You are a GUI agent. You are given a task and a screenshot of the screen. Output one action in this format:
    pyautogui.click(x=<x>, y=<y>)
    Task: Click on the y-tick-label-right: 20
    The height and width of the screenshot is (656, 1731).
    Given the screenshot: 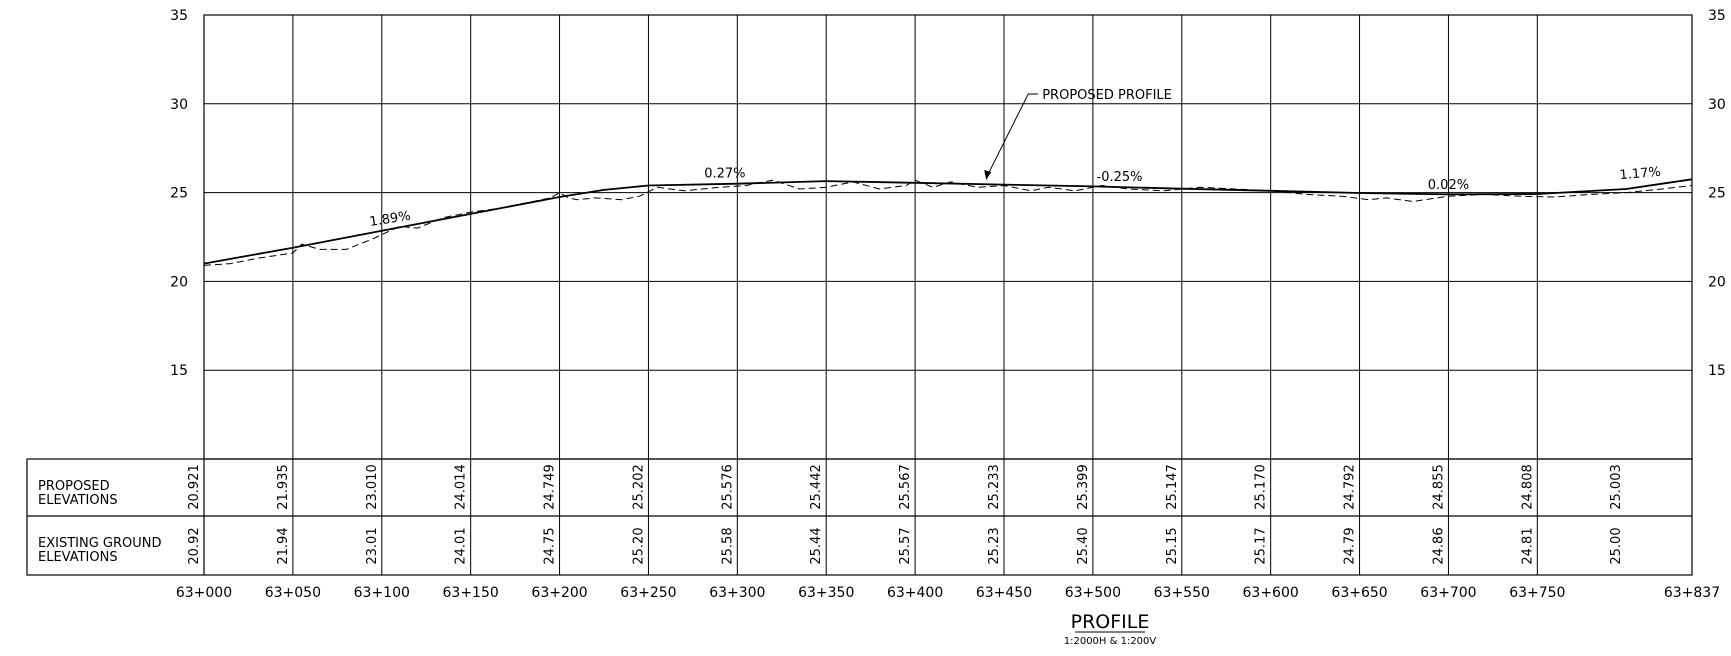 What is the action you would take?
    pyautogui.click(x=1717, y=282)
    